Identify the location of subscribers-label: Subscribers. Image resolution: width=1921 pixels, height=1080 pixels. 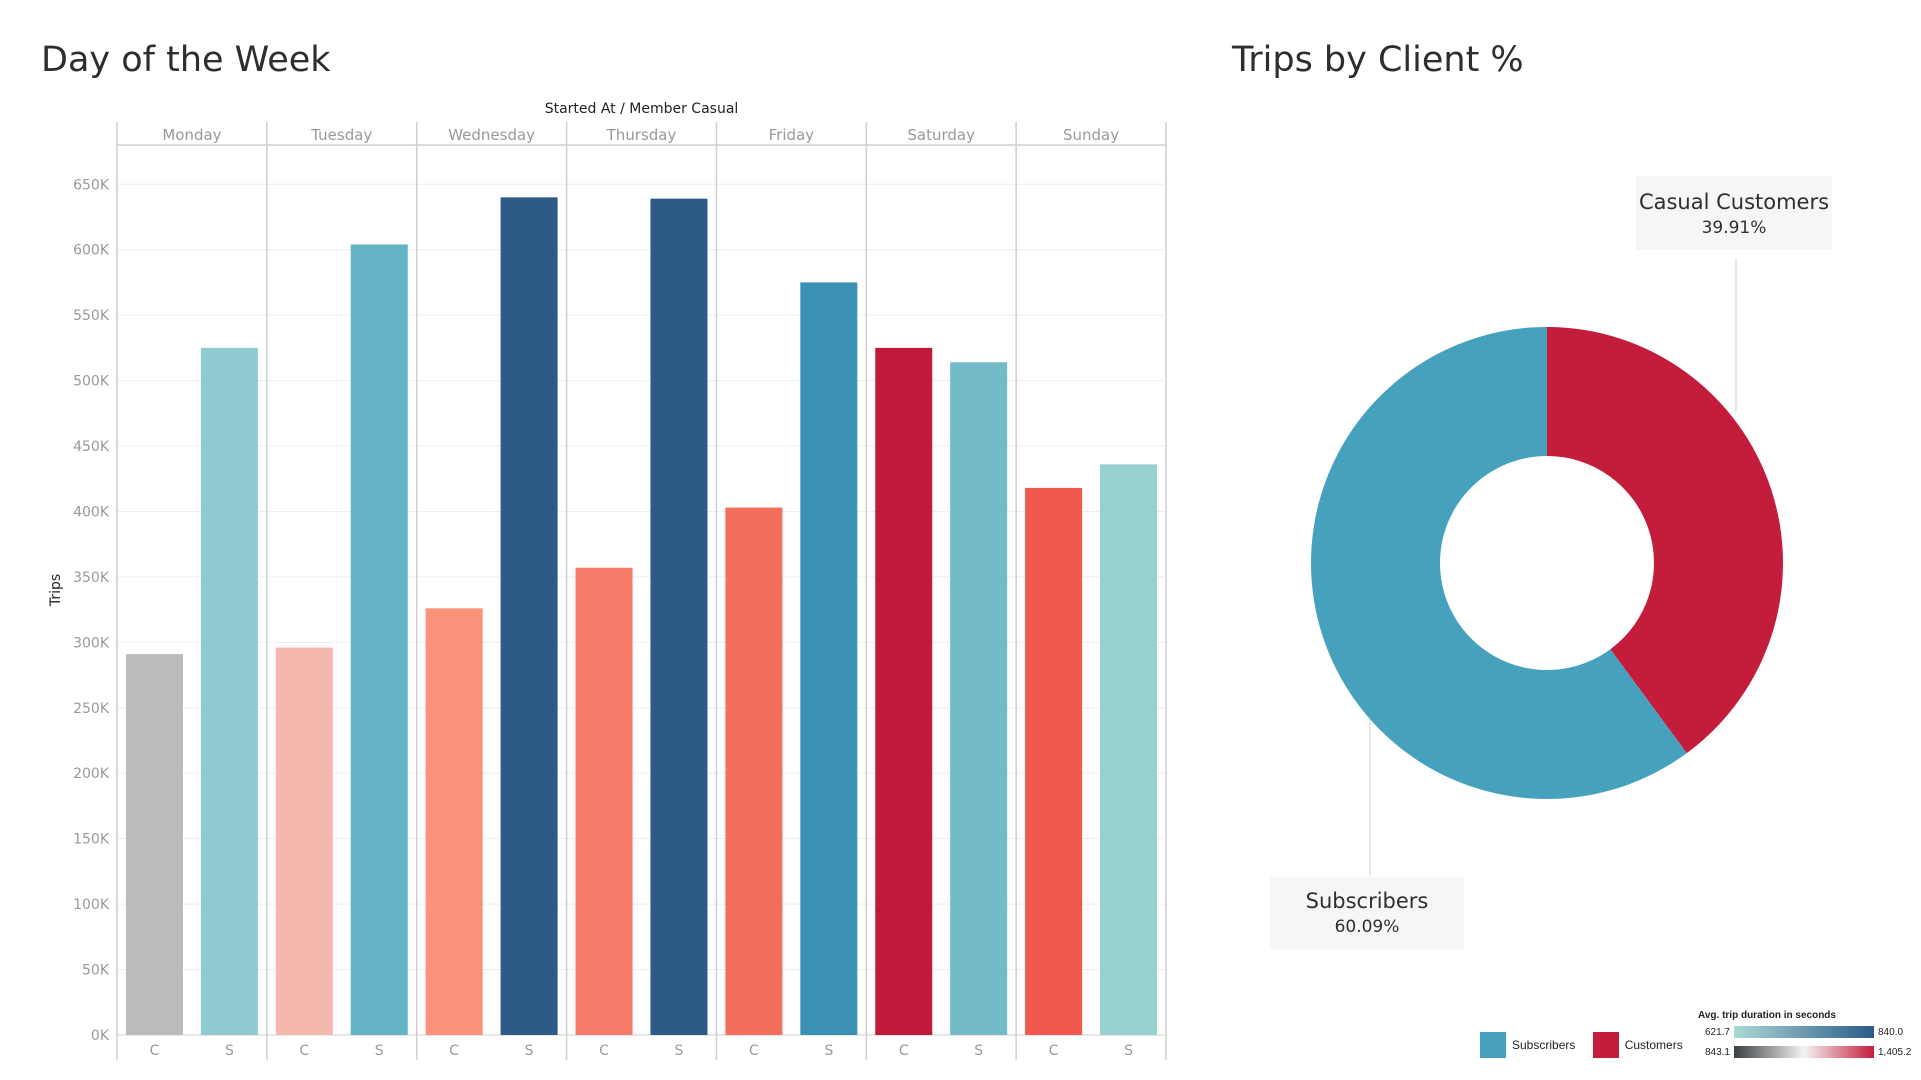
(1367, 901).